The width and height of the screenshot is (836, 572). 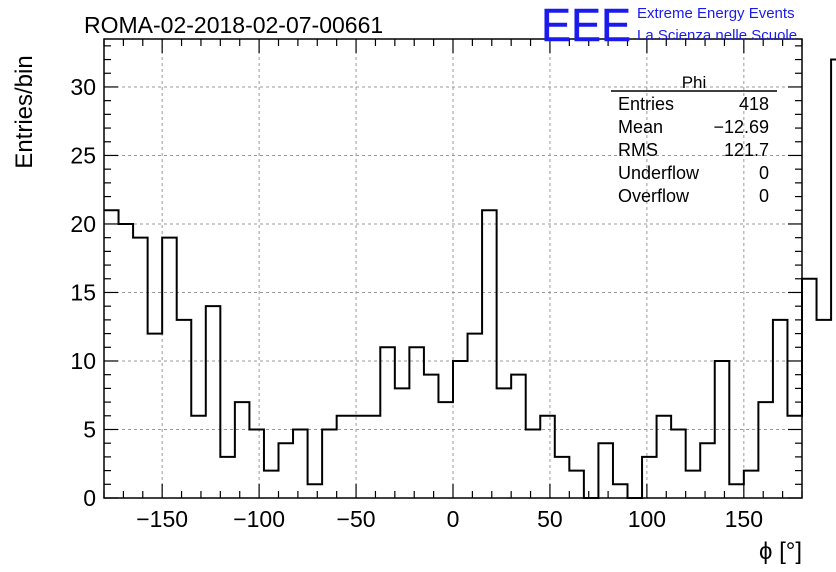 I want to click on x-tick-label: 100, so click(x=647, y=519).